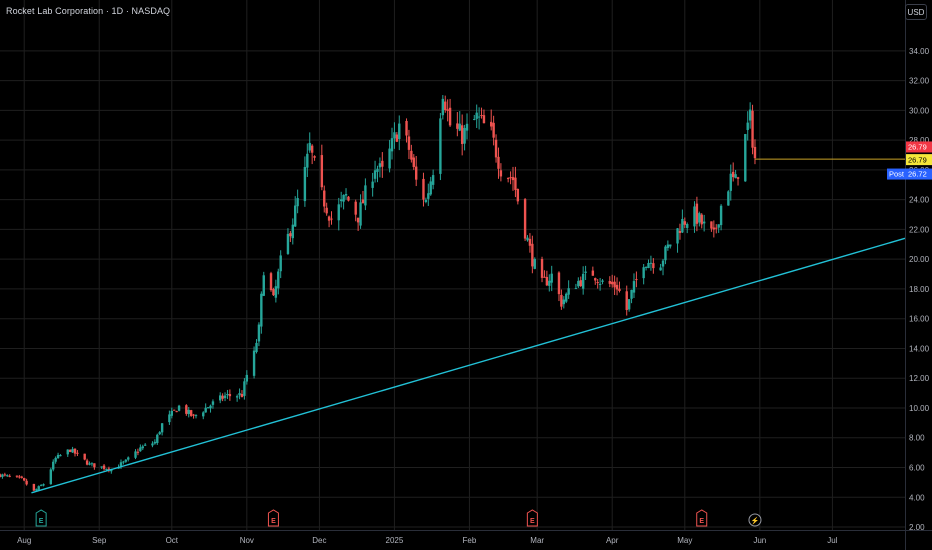 The image size is (932, 550). I want to click on x-tick-label: Aug, so click(24, 540).